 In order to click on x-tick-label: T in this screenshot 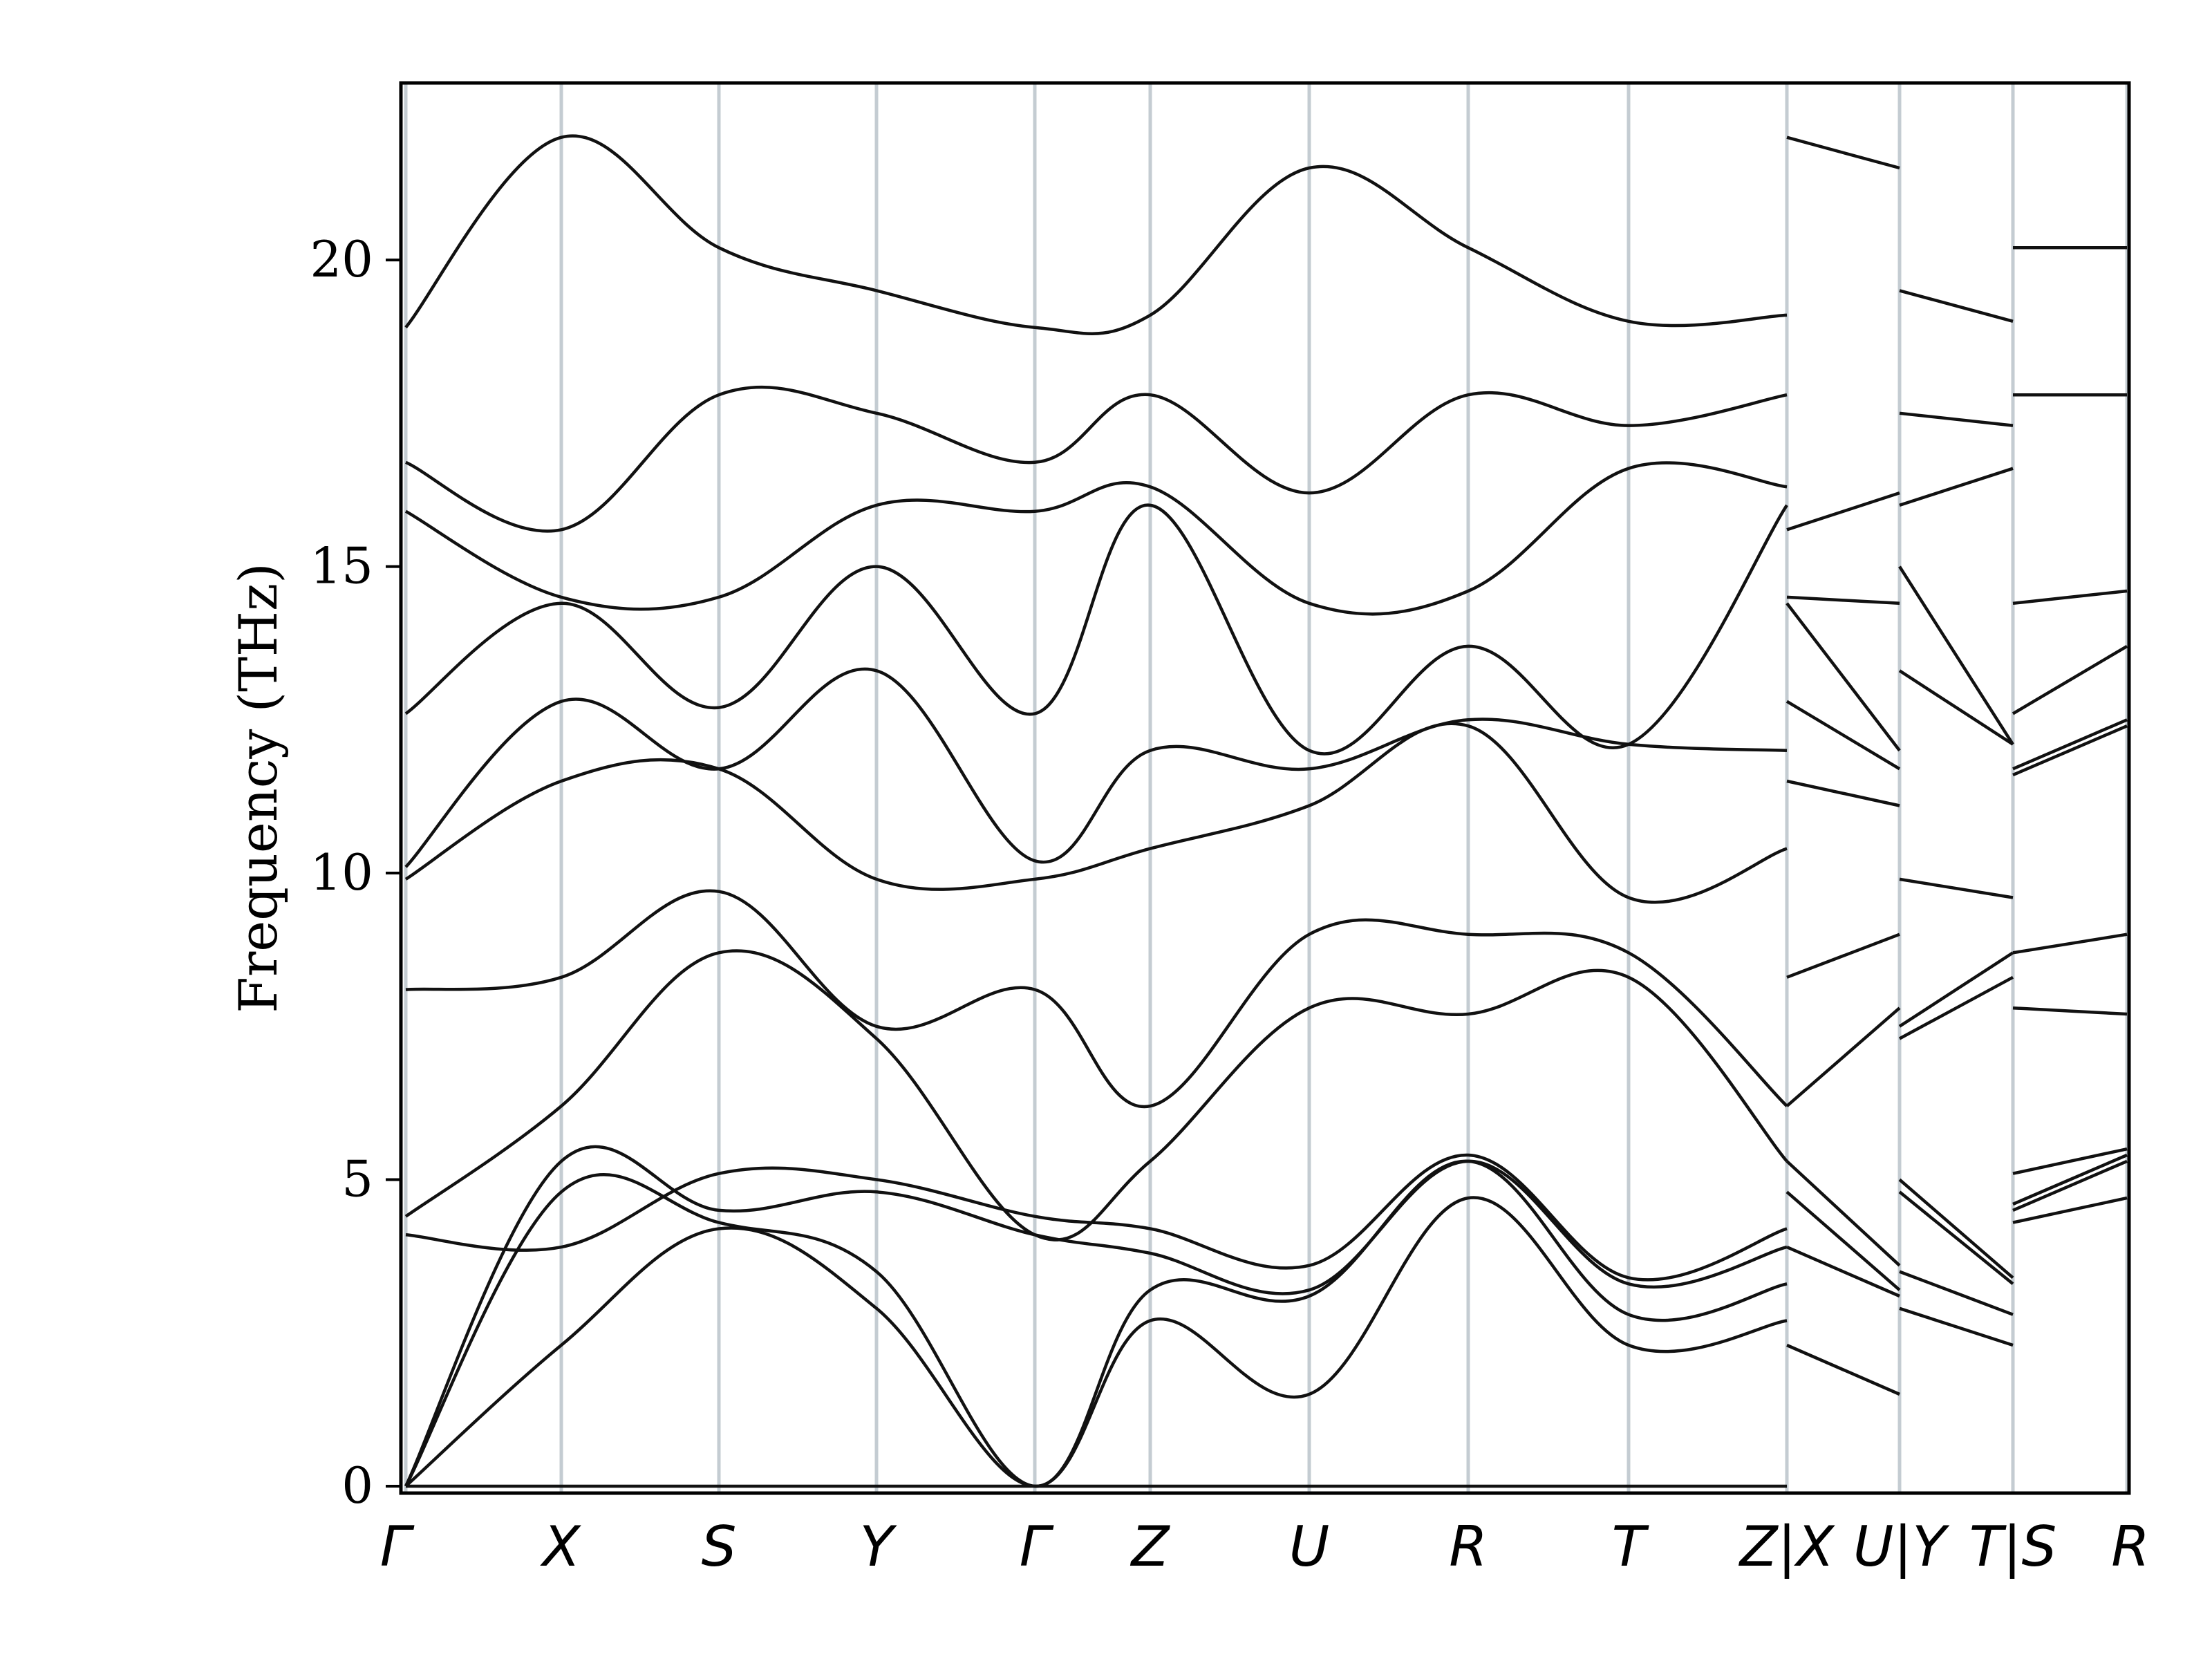, I will do `click(1631, 1547)`.